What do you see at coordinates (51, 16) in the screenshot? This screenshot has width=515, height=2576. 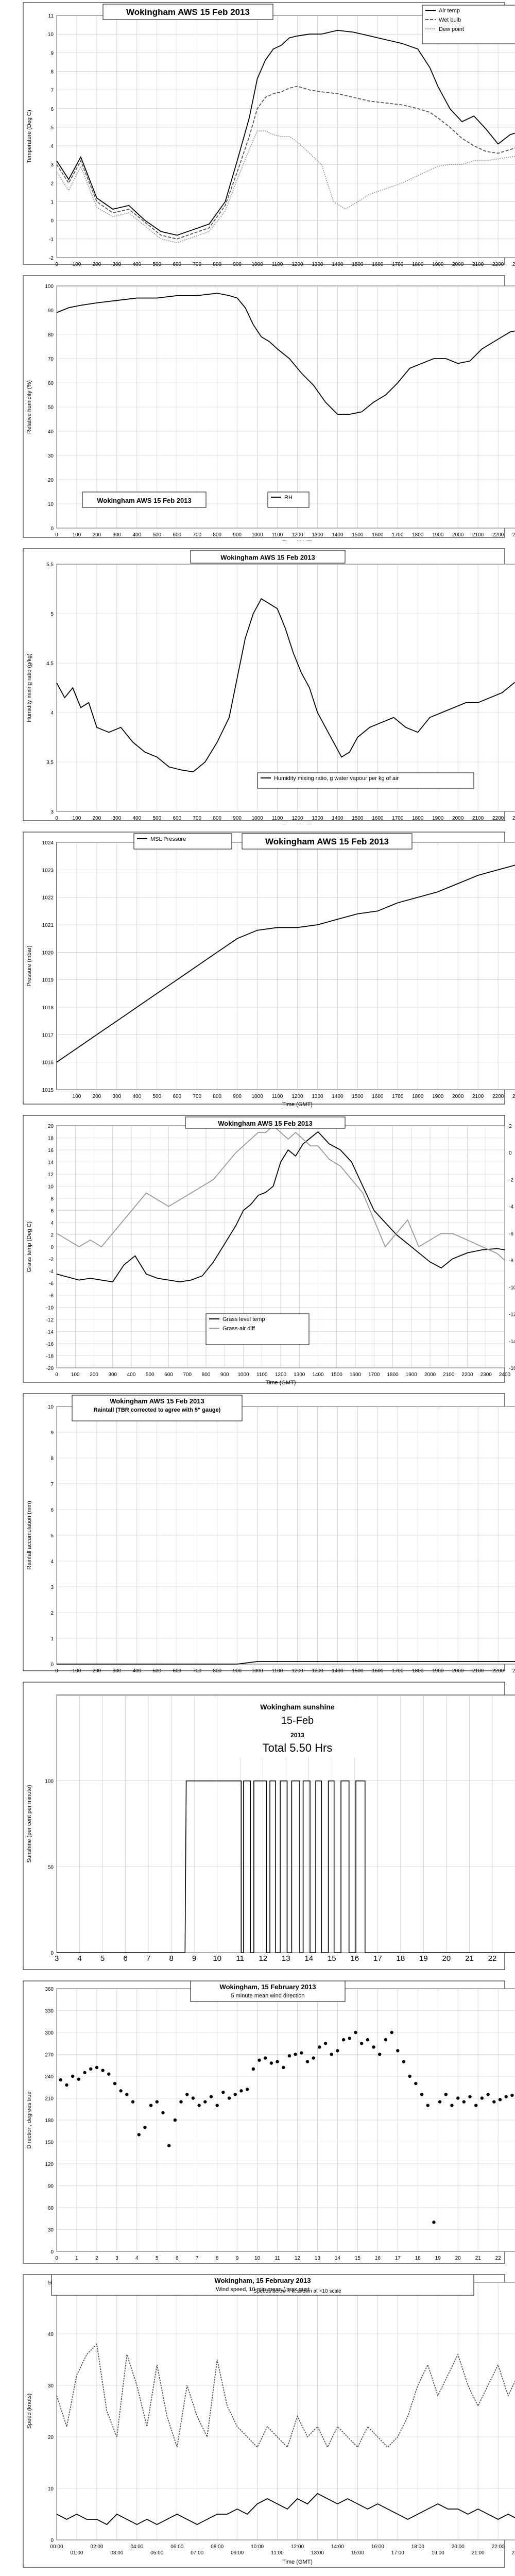 I see `y-tick-label: 11` at bounding box center [51, 16].